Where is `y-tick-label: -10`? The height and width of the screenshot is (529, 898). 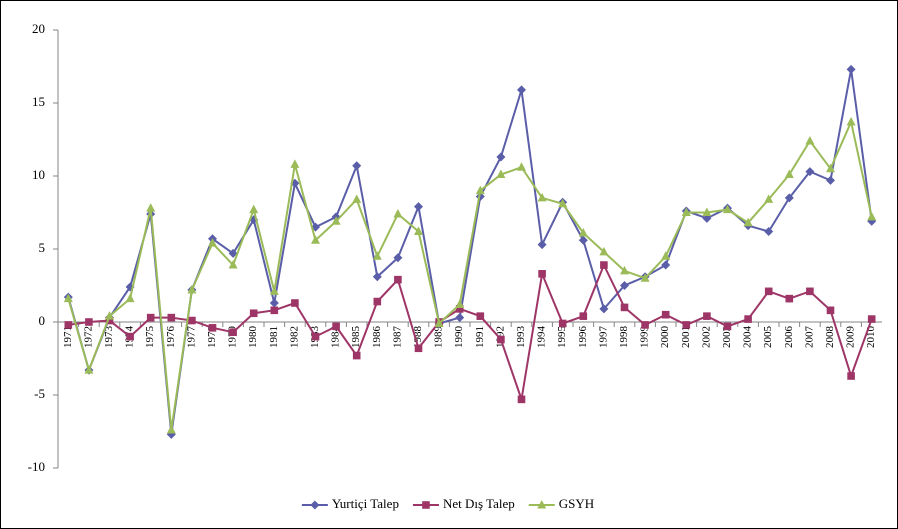 y-tick-label: -10 is located at coordinates (36, 466).